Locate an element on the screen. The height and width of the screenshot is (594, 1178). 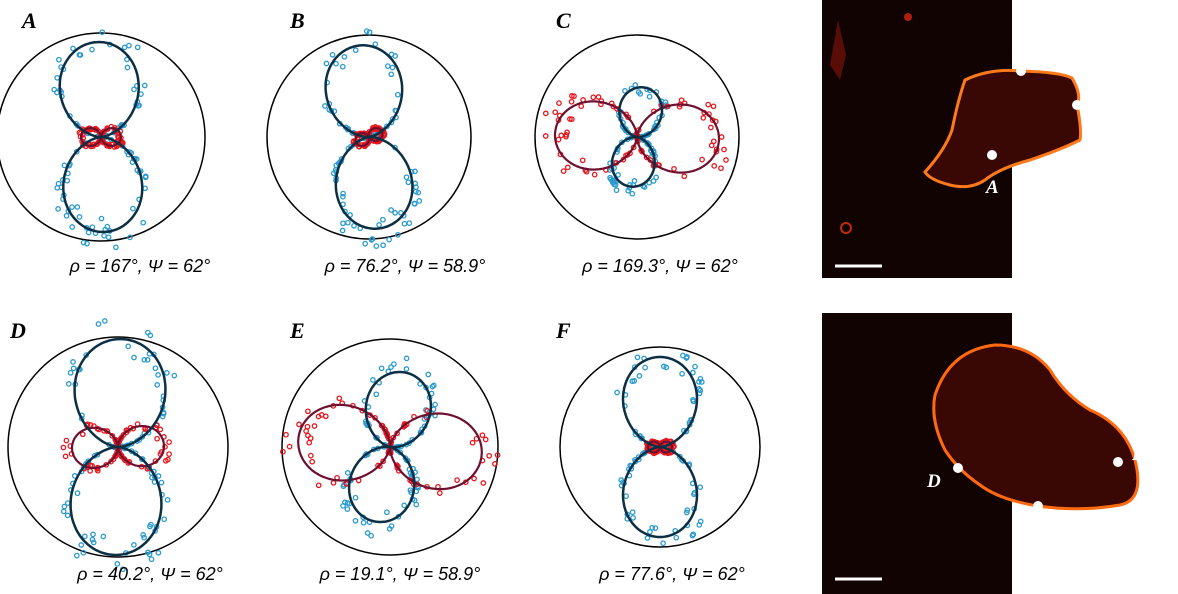
marker-label: C is located at coordinates (1099, 107).